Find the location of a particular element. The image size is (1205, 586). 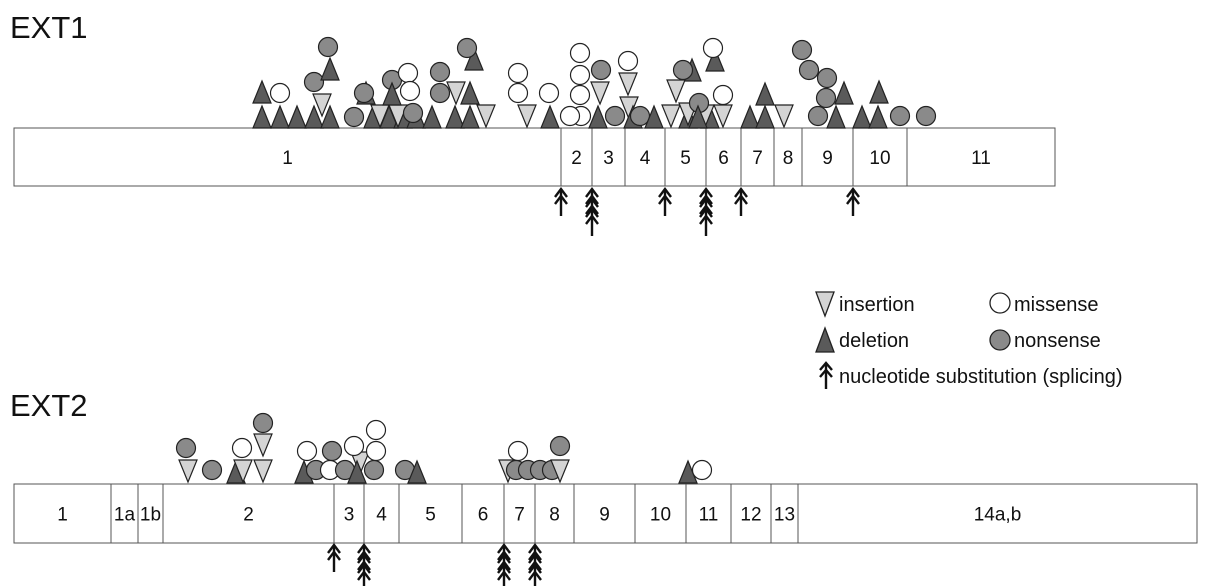

exon-label: 5 is located at coordinates (430, 515).